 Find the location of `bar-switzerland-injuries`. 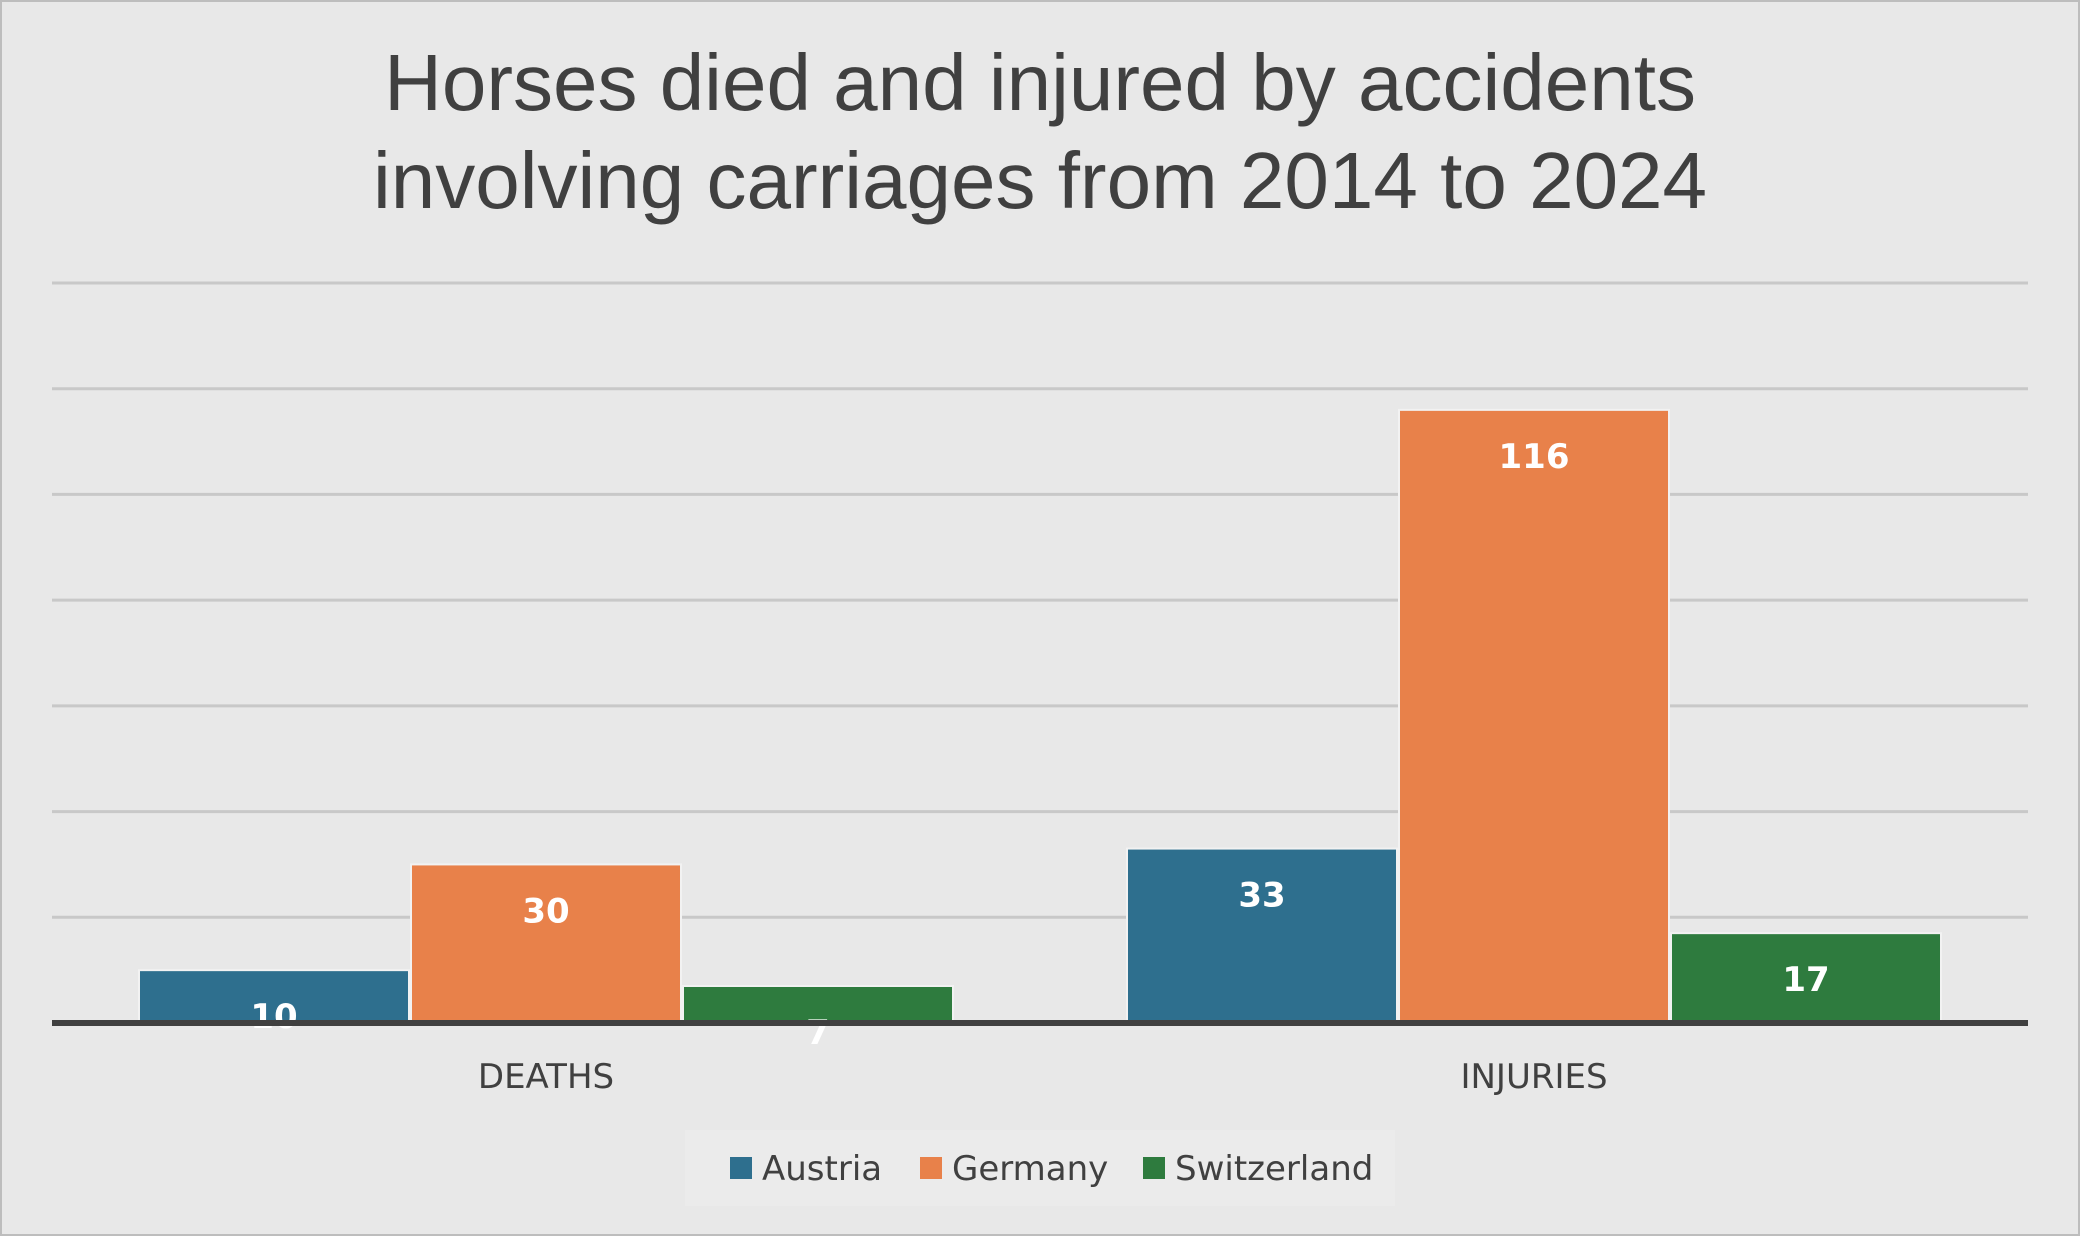

bar-switzerland-injuries is located at coordinates (1806, 978).